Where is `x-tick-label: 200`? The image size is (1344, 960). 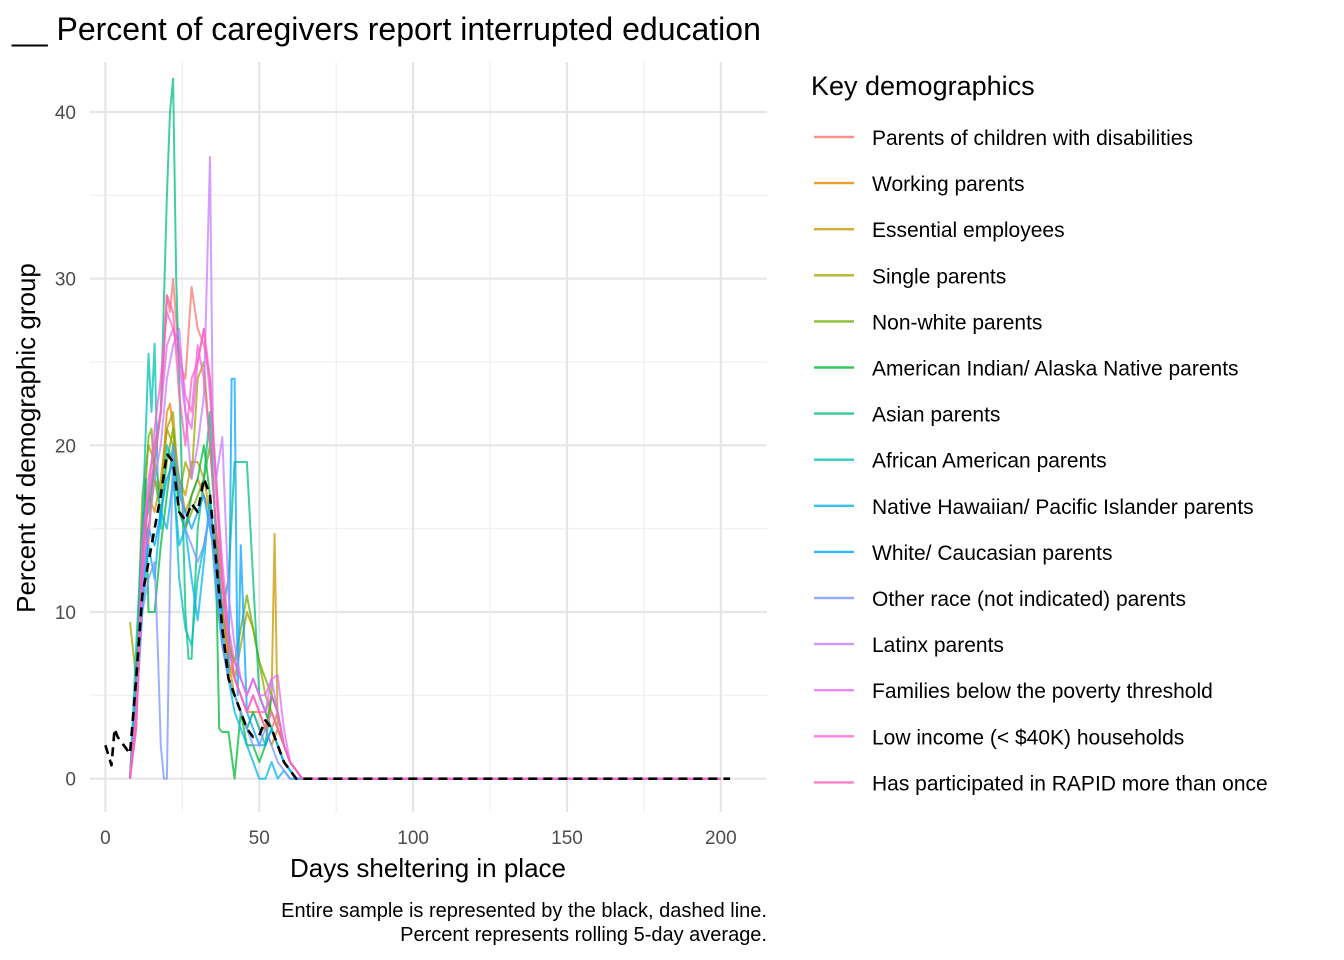 x-tick-label: 200 is located at coordinates (721, 838).